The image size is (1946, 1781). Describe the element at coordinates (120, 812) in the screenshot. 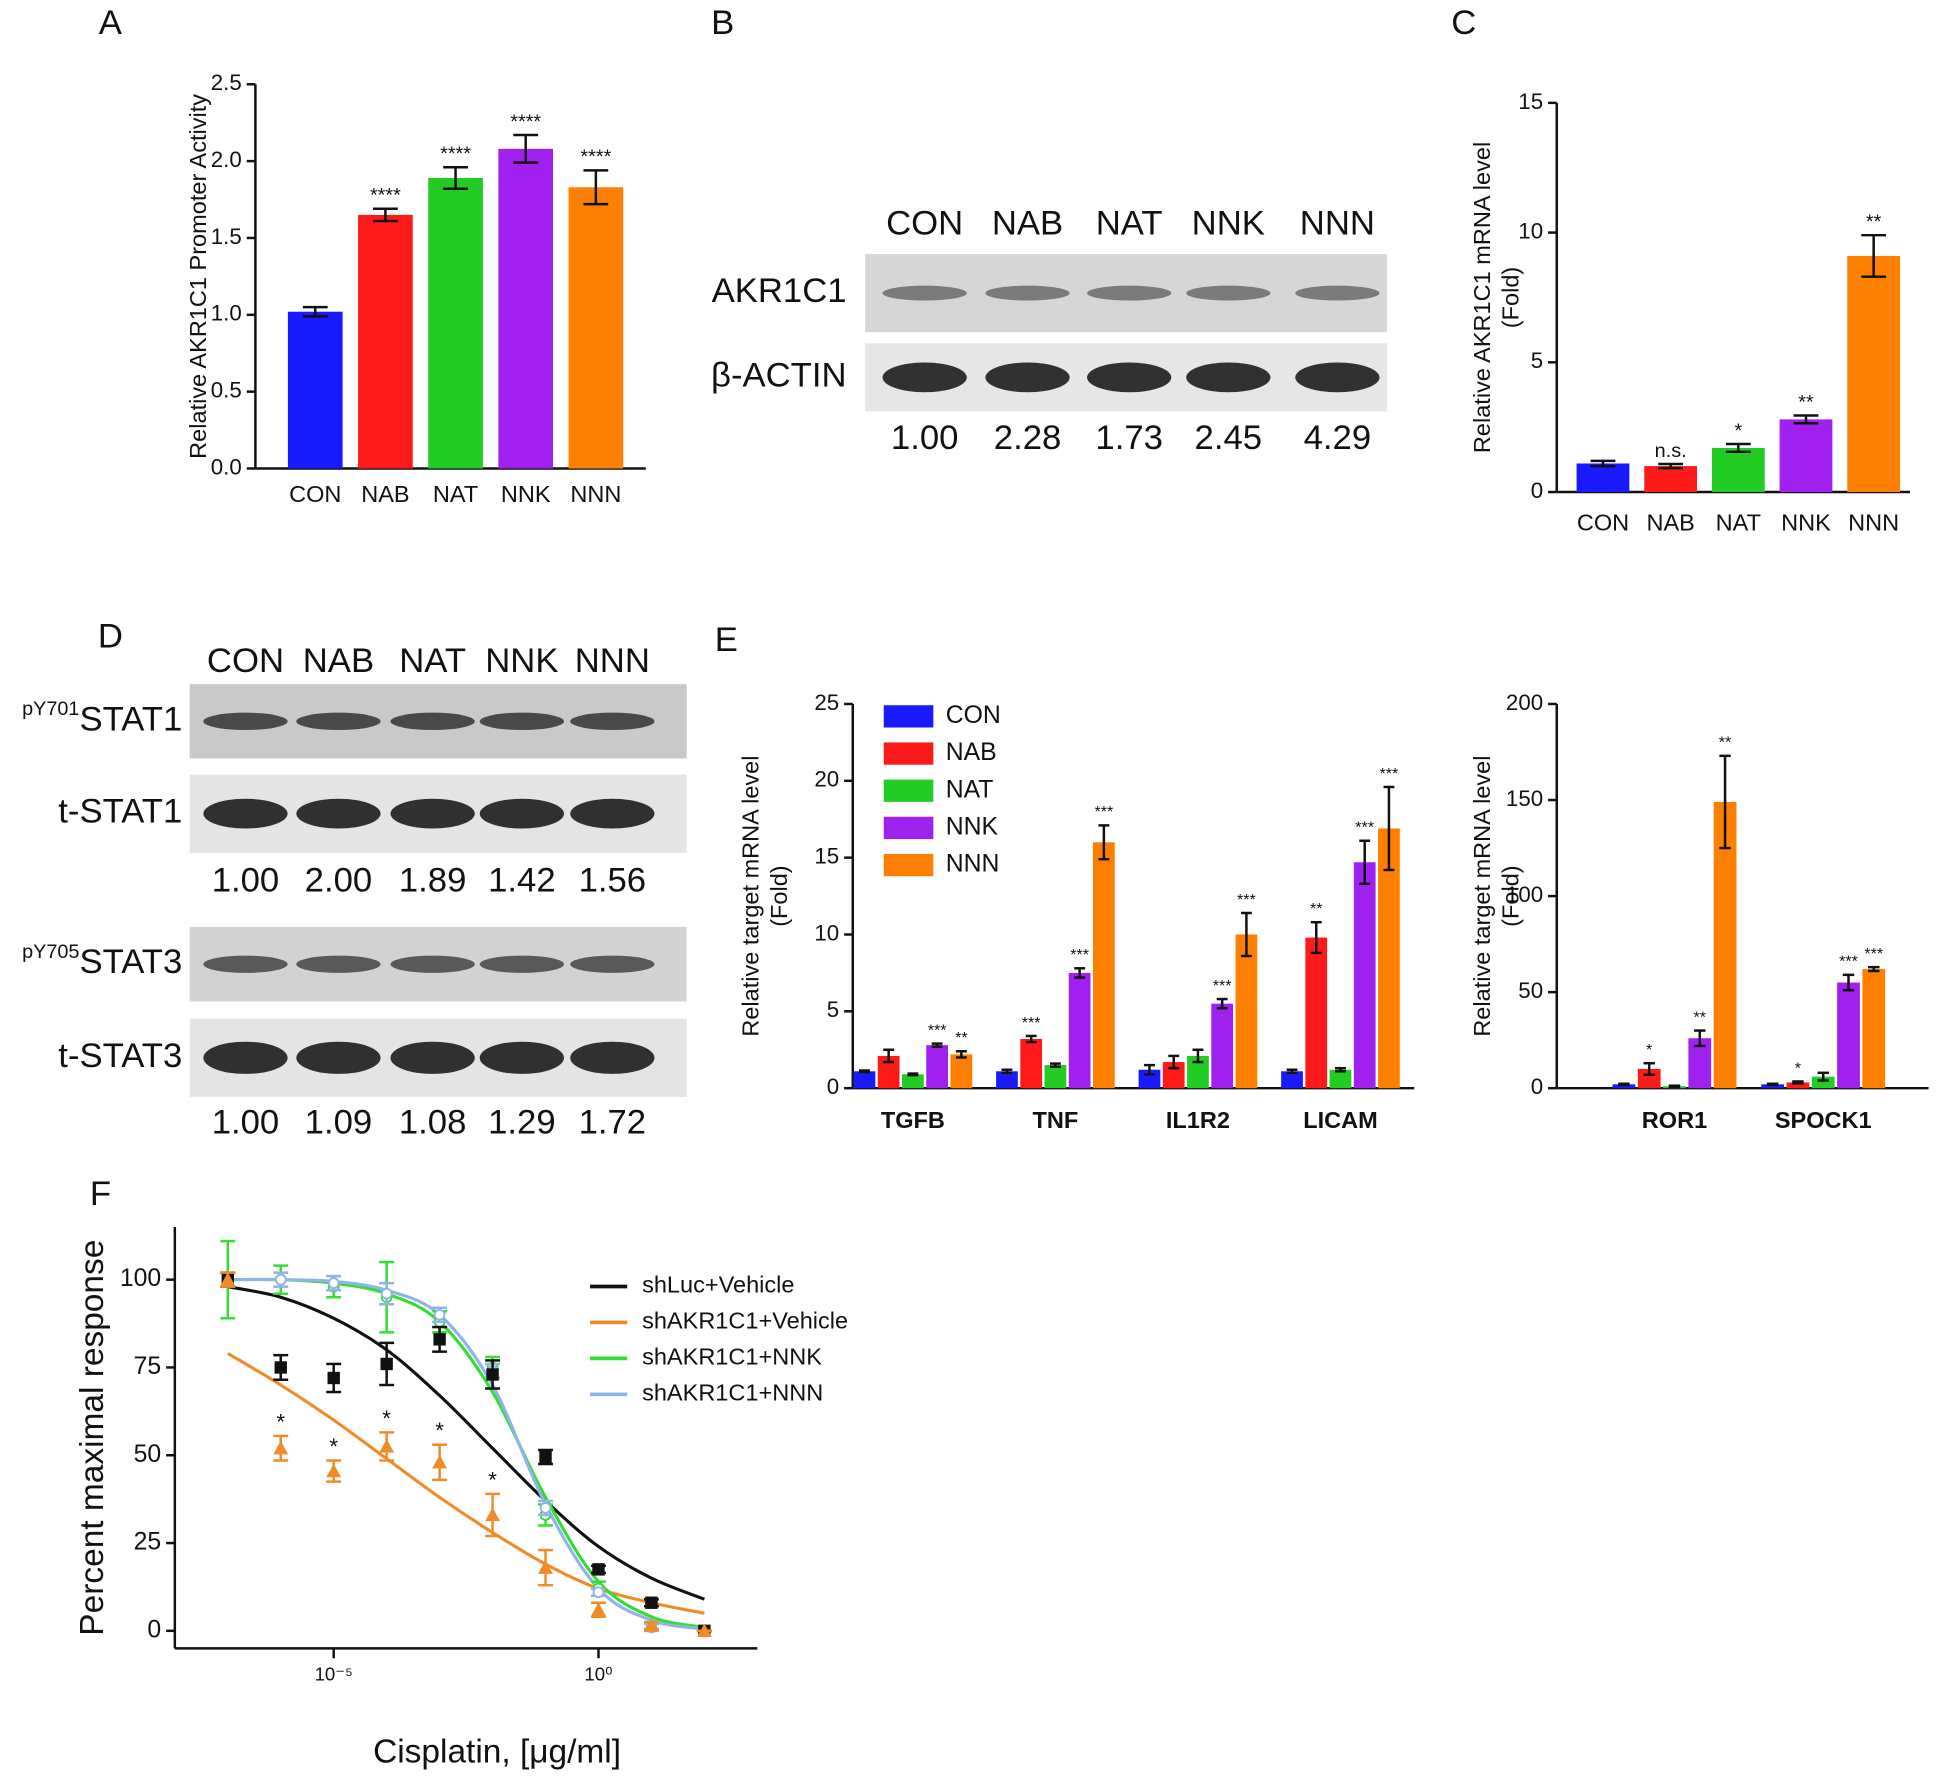

I see `row-label: t-STAT1` at that location.